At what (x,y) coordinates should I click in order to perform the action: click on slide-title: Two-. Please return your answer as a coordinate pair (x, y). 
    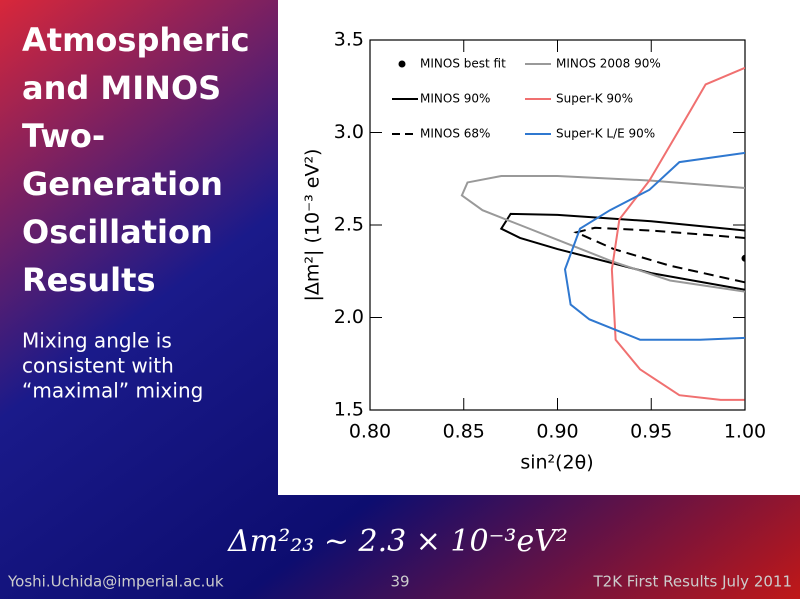
    Looking at the image, I should click on (63, 136).